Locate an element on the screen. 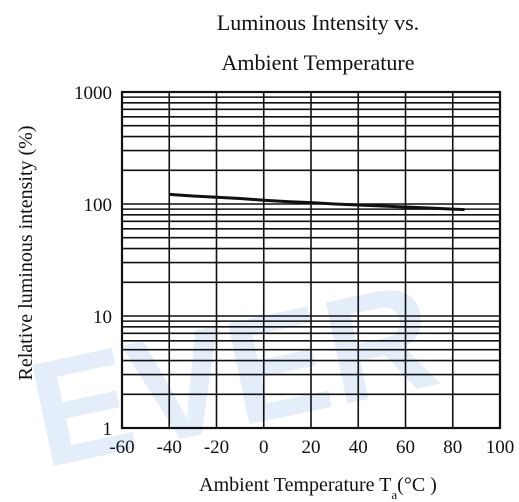 Image resolution: width=519 pixels, height=502 pixels. x-axis-label-subscript: a is located at coordinates (394, 494).